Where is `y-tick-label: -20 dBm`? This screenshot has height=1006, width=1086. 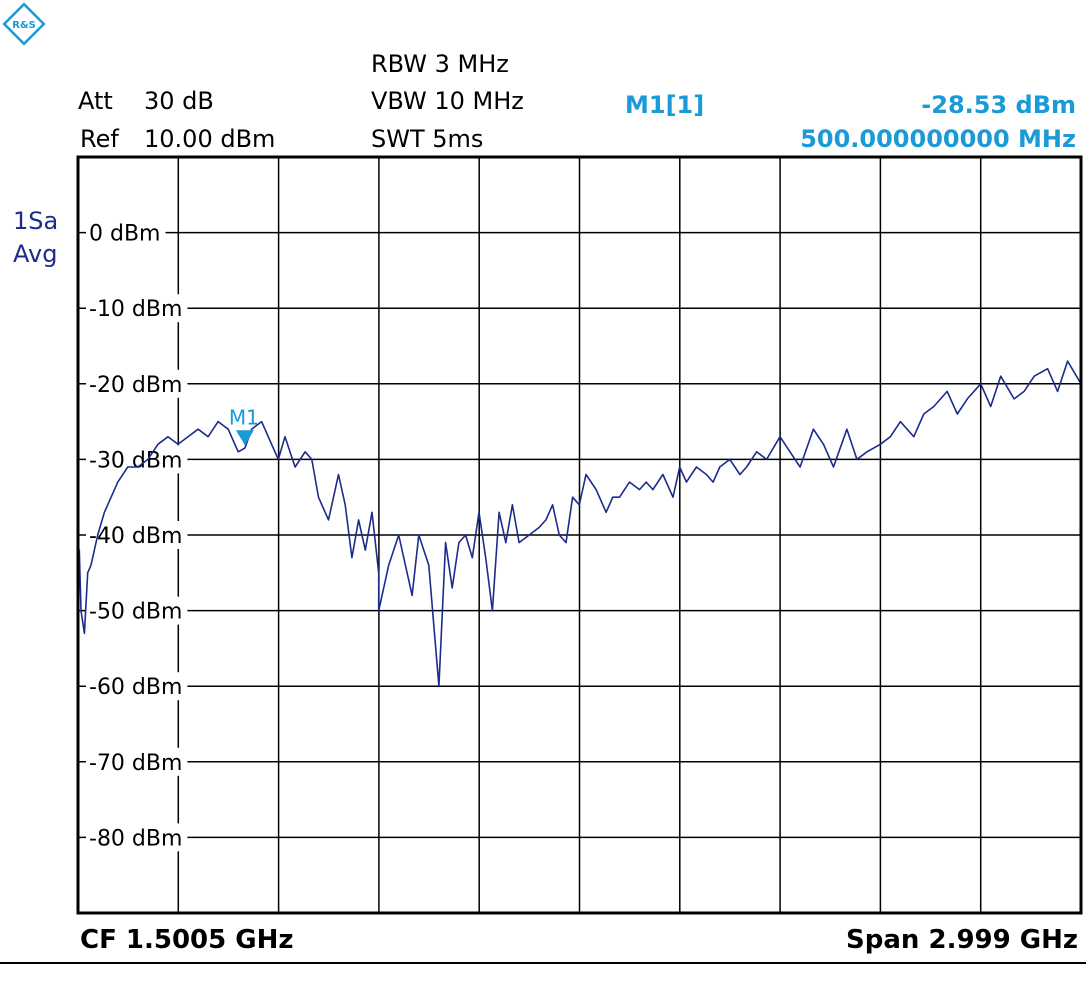
y-tick-label: -20 dBm is located at coordinates (135, 385).